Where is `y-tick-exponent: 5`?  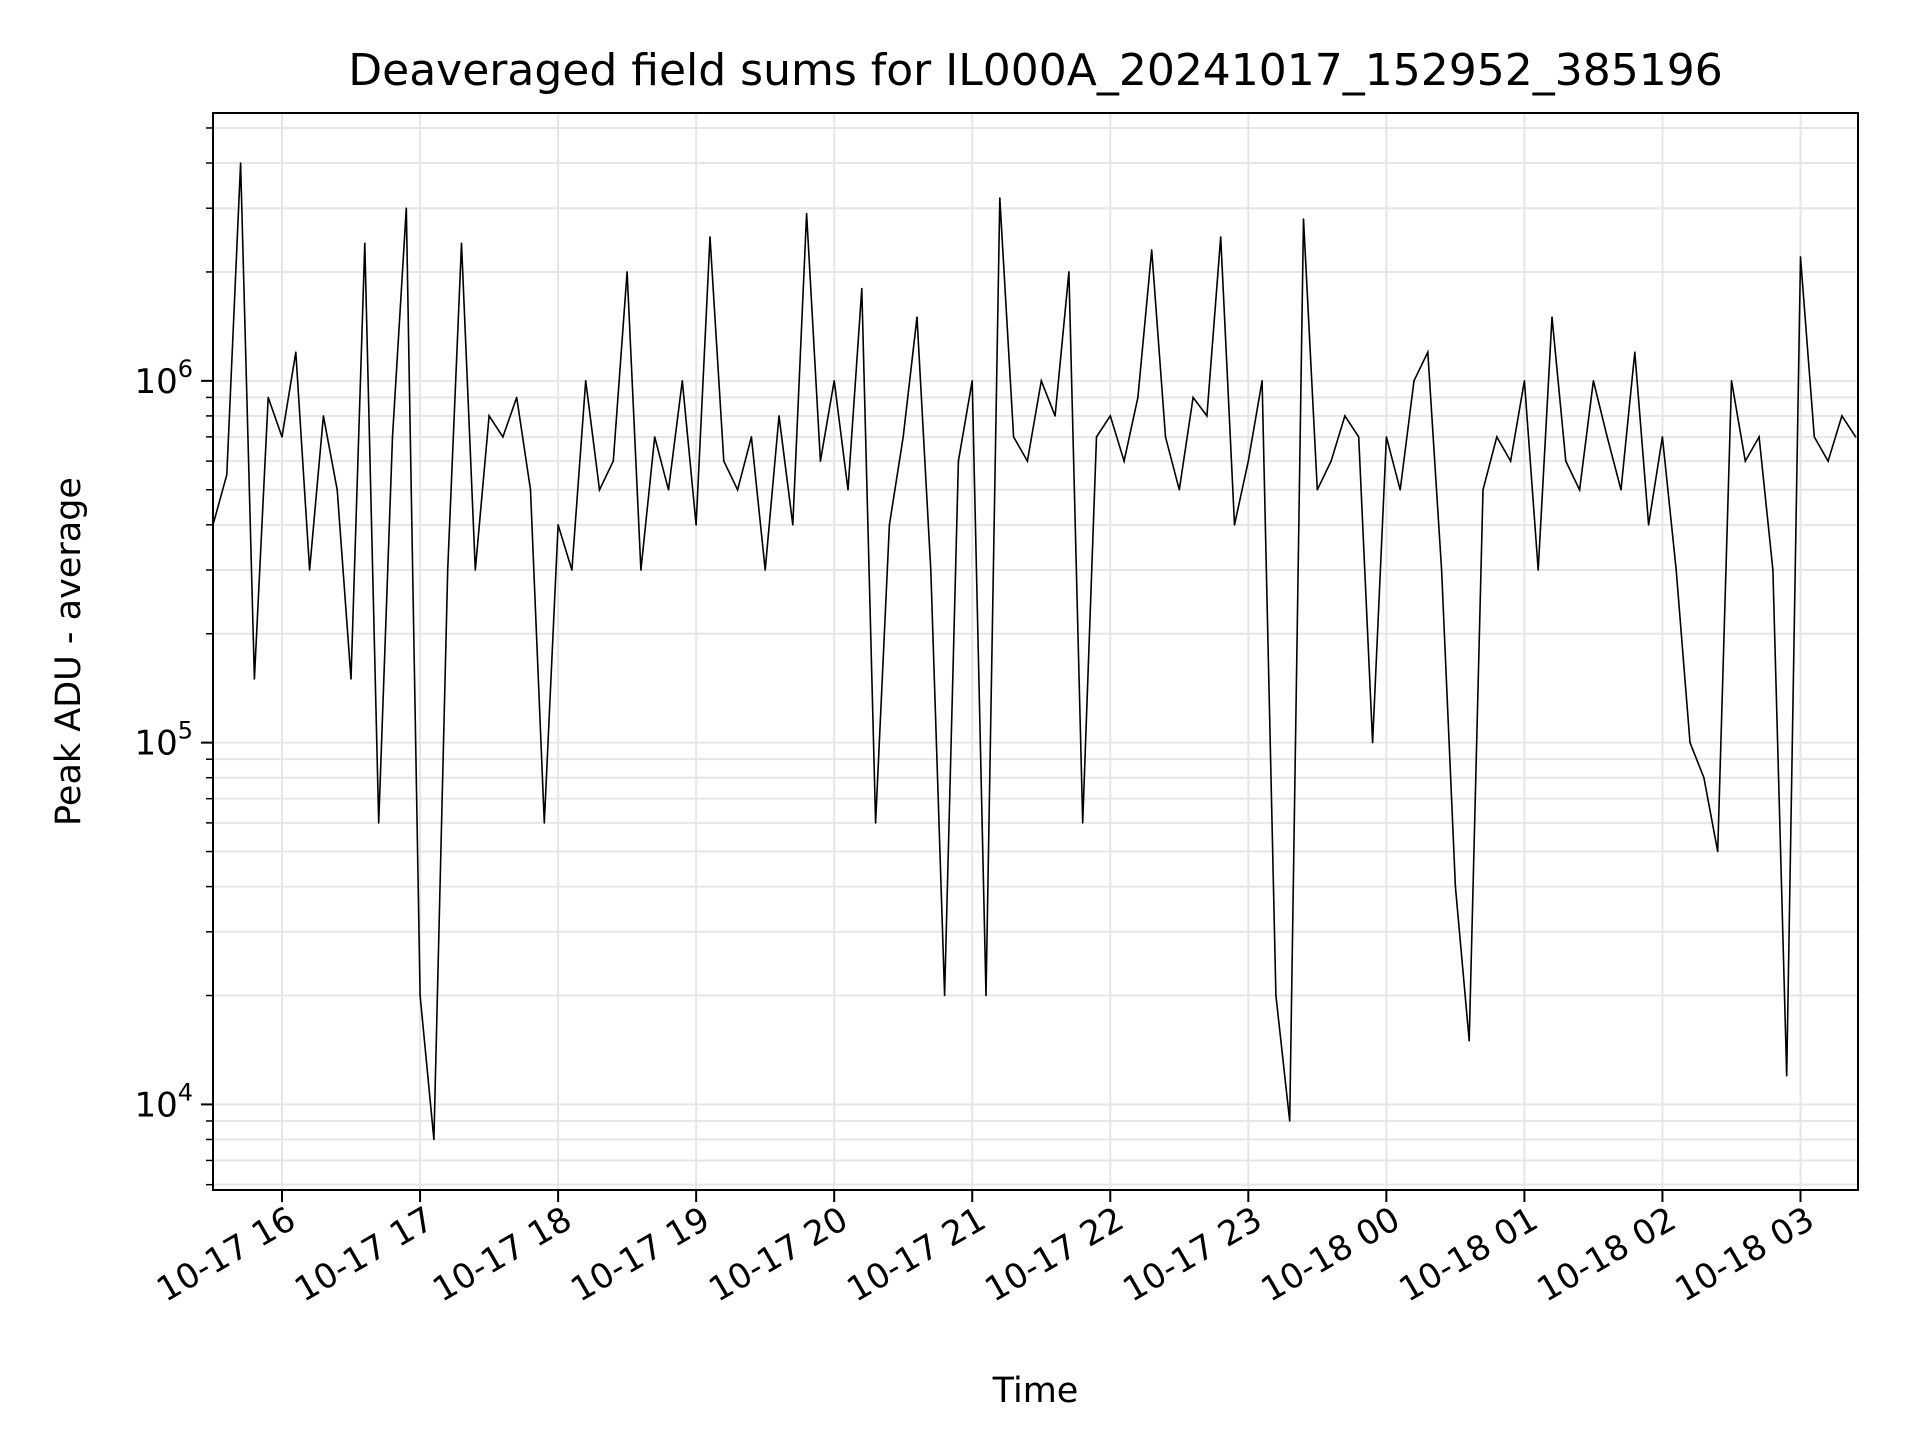 y-tick-exponent: 5 is located at coordinates (185, 731).